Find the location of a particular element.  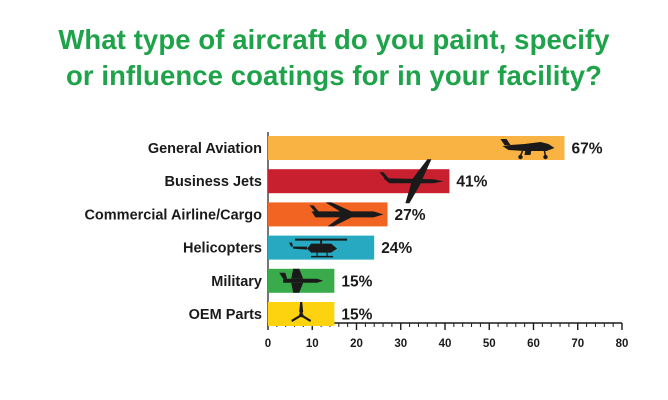

x-tick-label: 70 is located at coordinates (577, 344).